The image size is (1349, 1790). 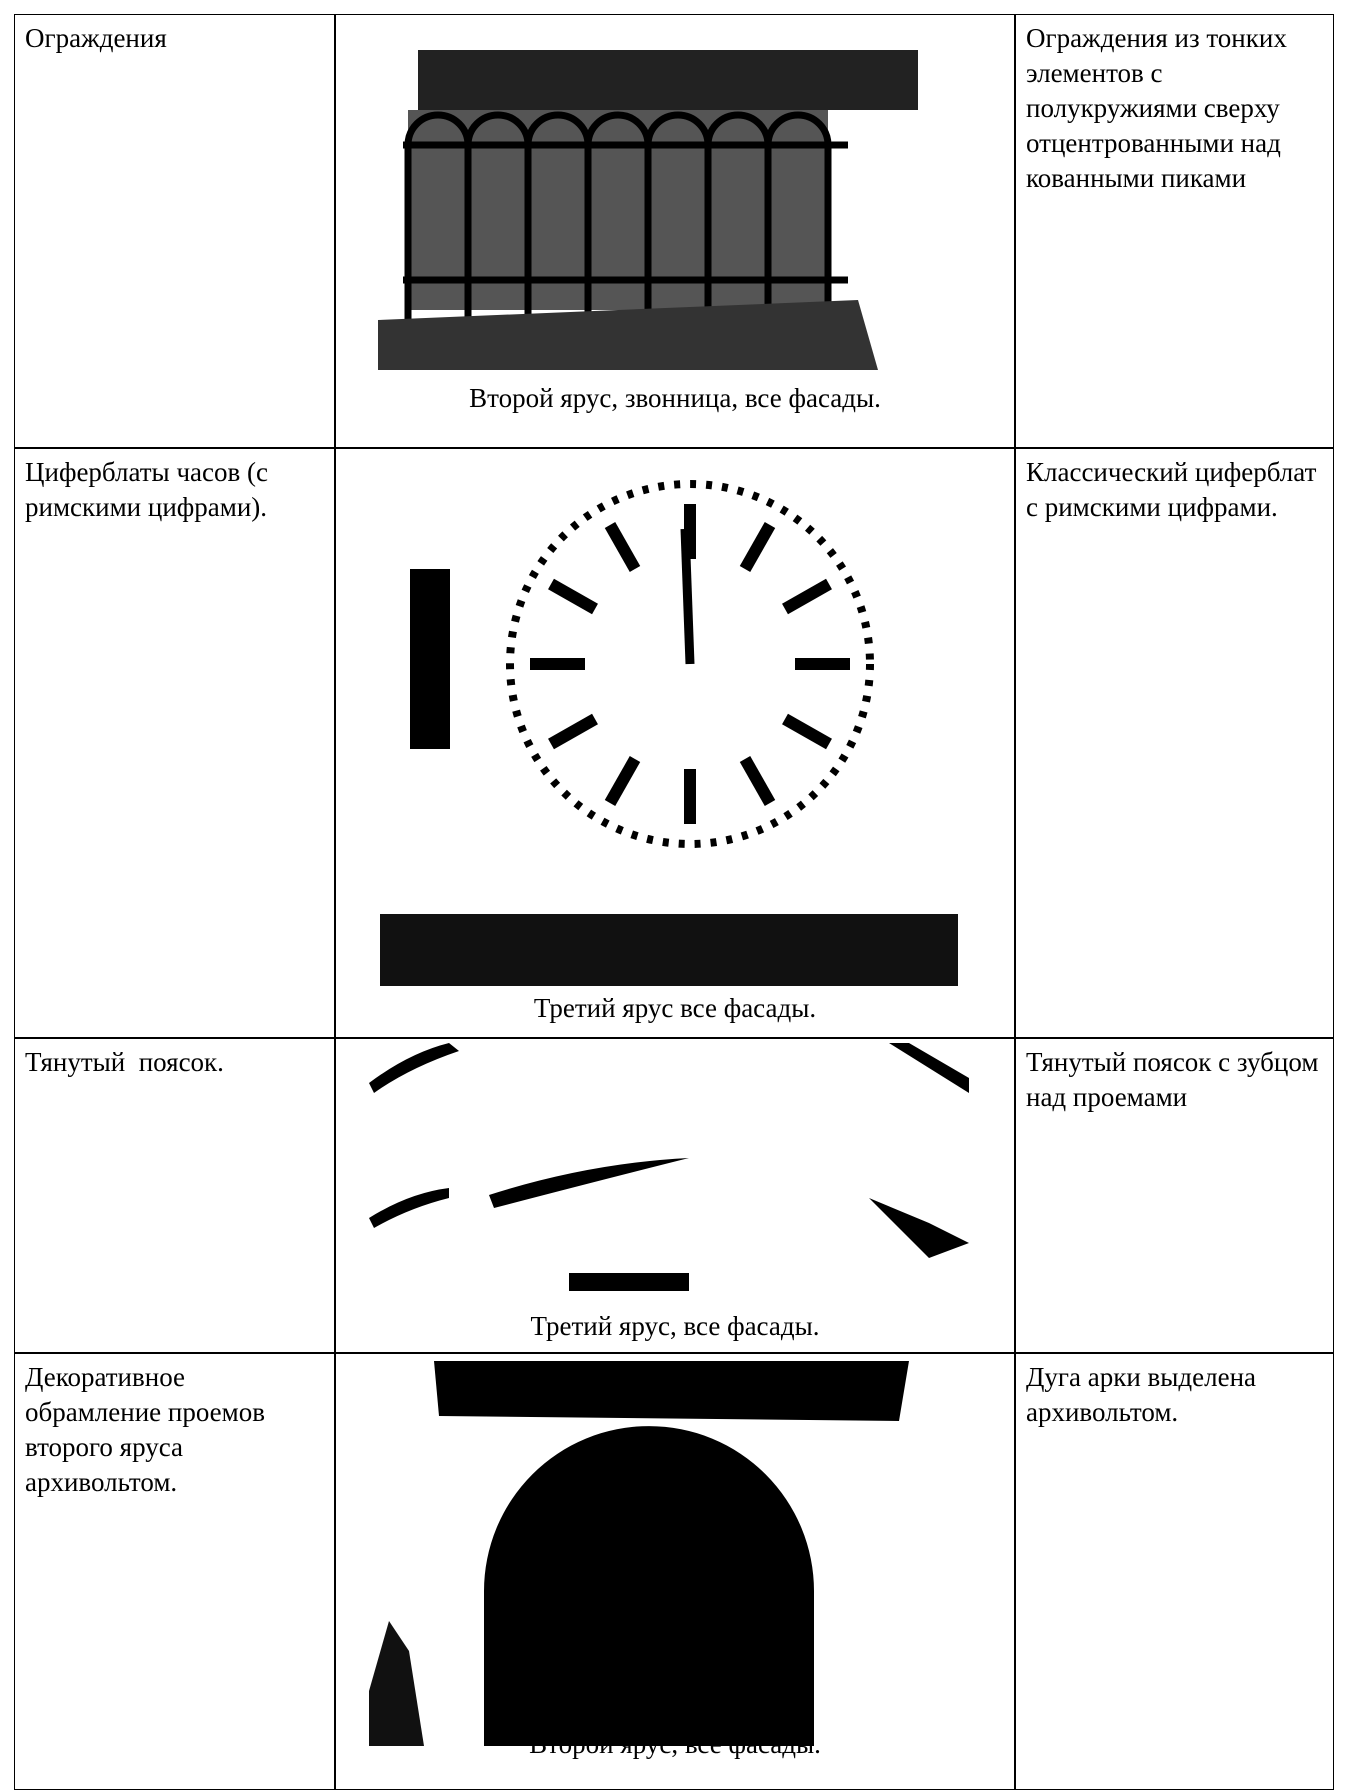 I want to click on arch-photo, so click(x=639, y=1553).